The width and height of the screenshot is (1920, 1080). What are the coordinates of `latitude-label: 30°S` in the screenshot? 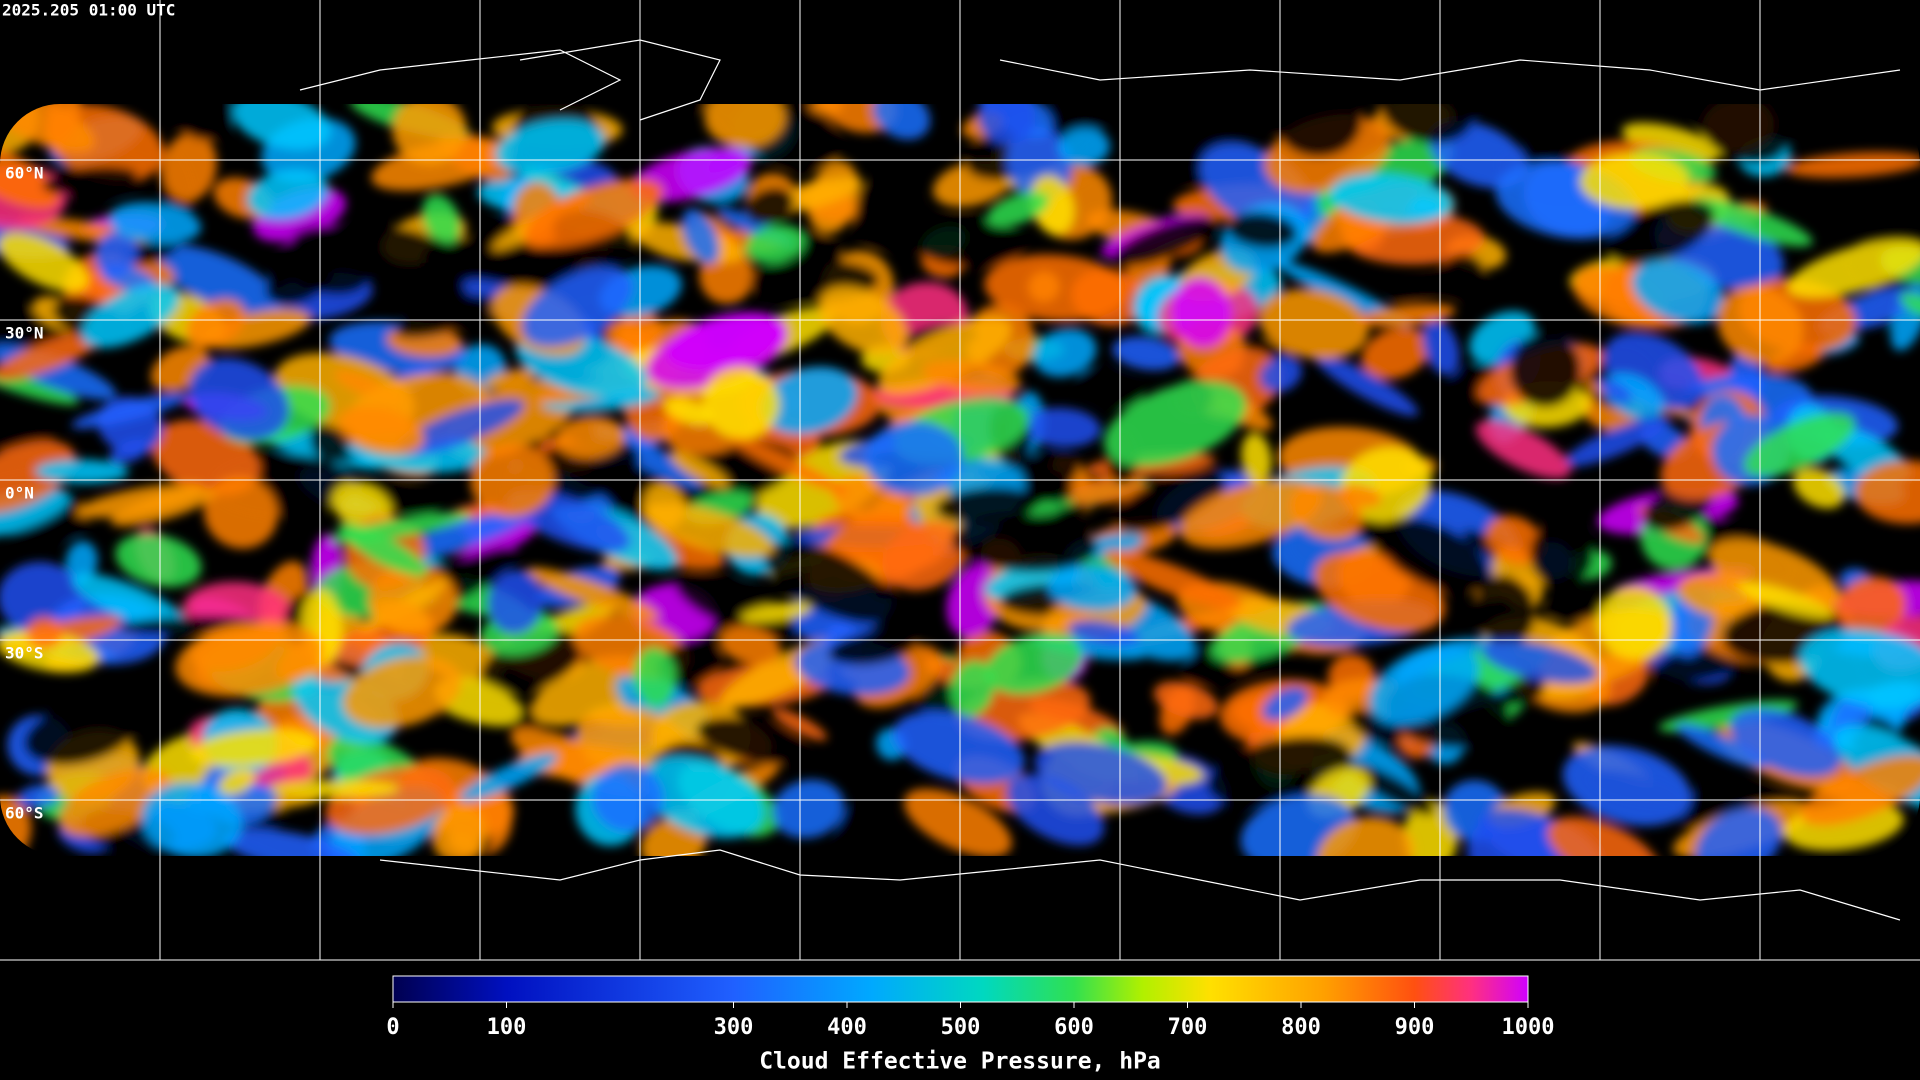 It's located at (24, 653).